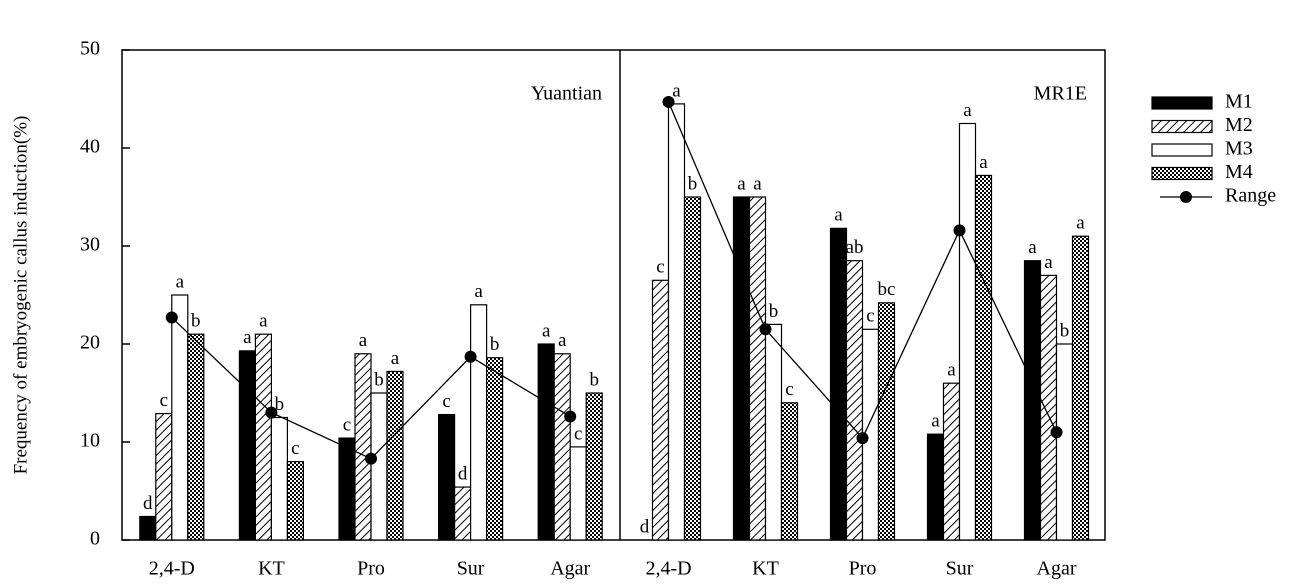  Describe the element at coordinates (1250, 196) in the screenshot. I see `legend-label: Range` at that location.